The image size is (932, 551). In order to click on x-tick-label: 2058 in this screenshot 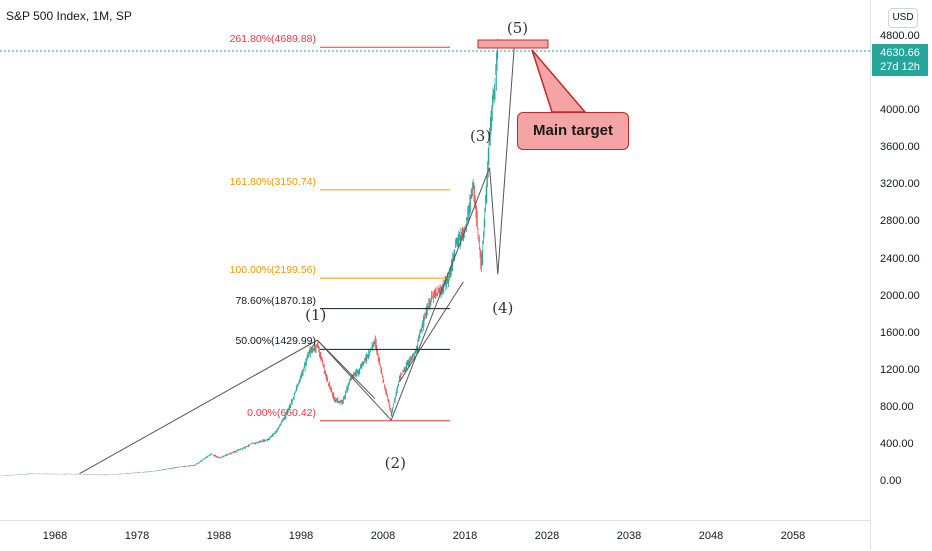, I will do `click(793, 536)`.